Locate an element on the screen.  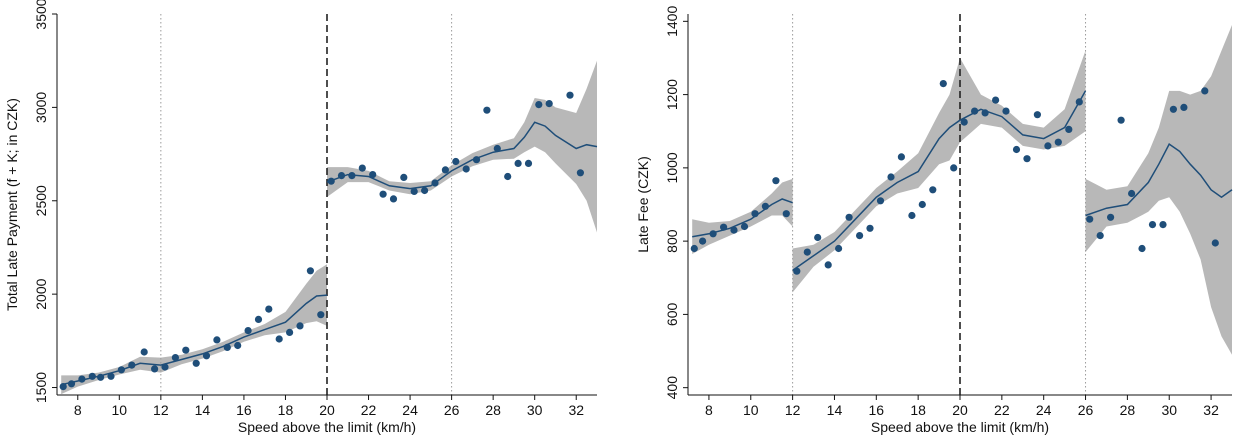
y-tick-label: 1000 is located at coordinates (672, 167).